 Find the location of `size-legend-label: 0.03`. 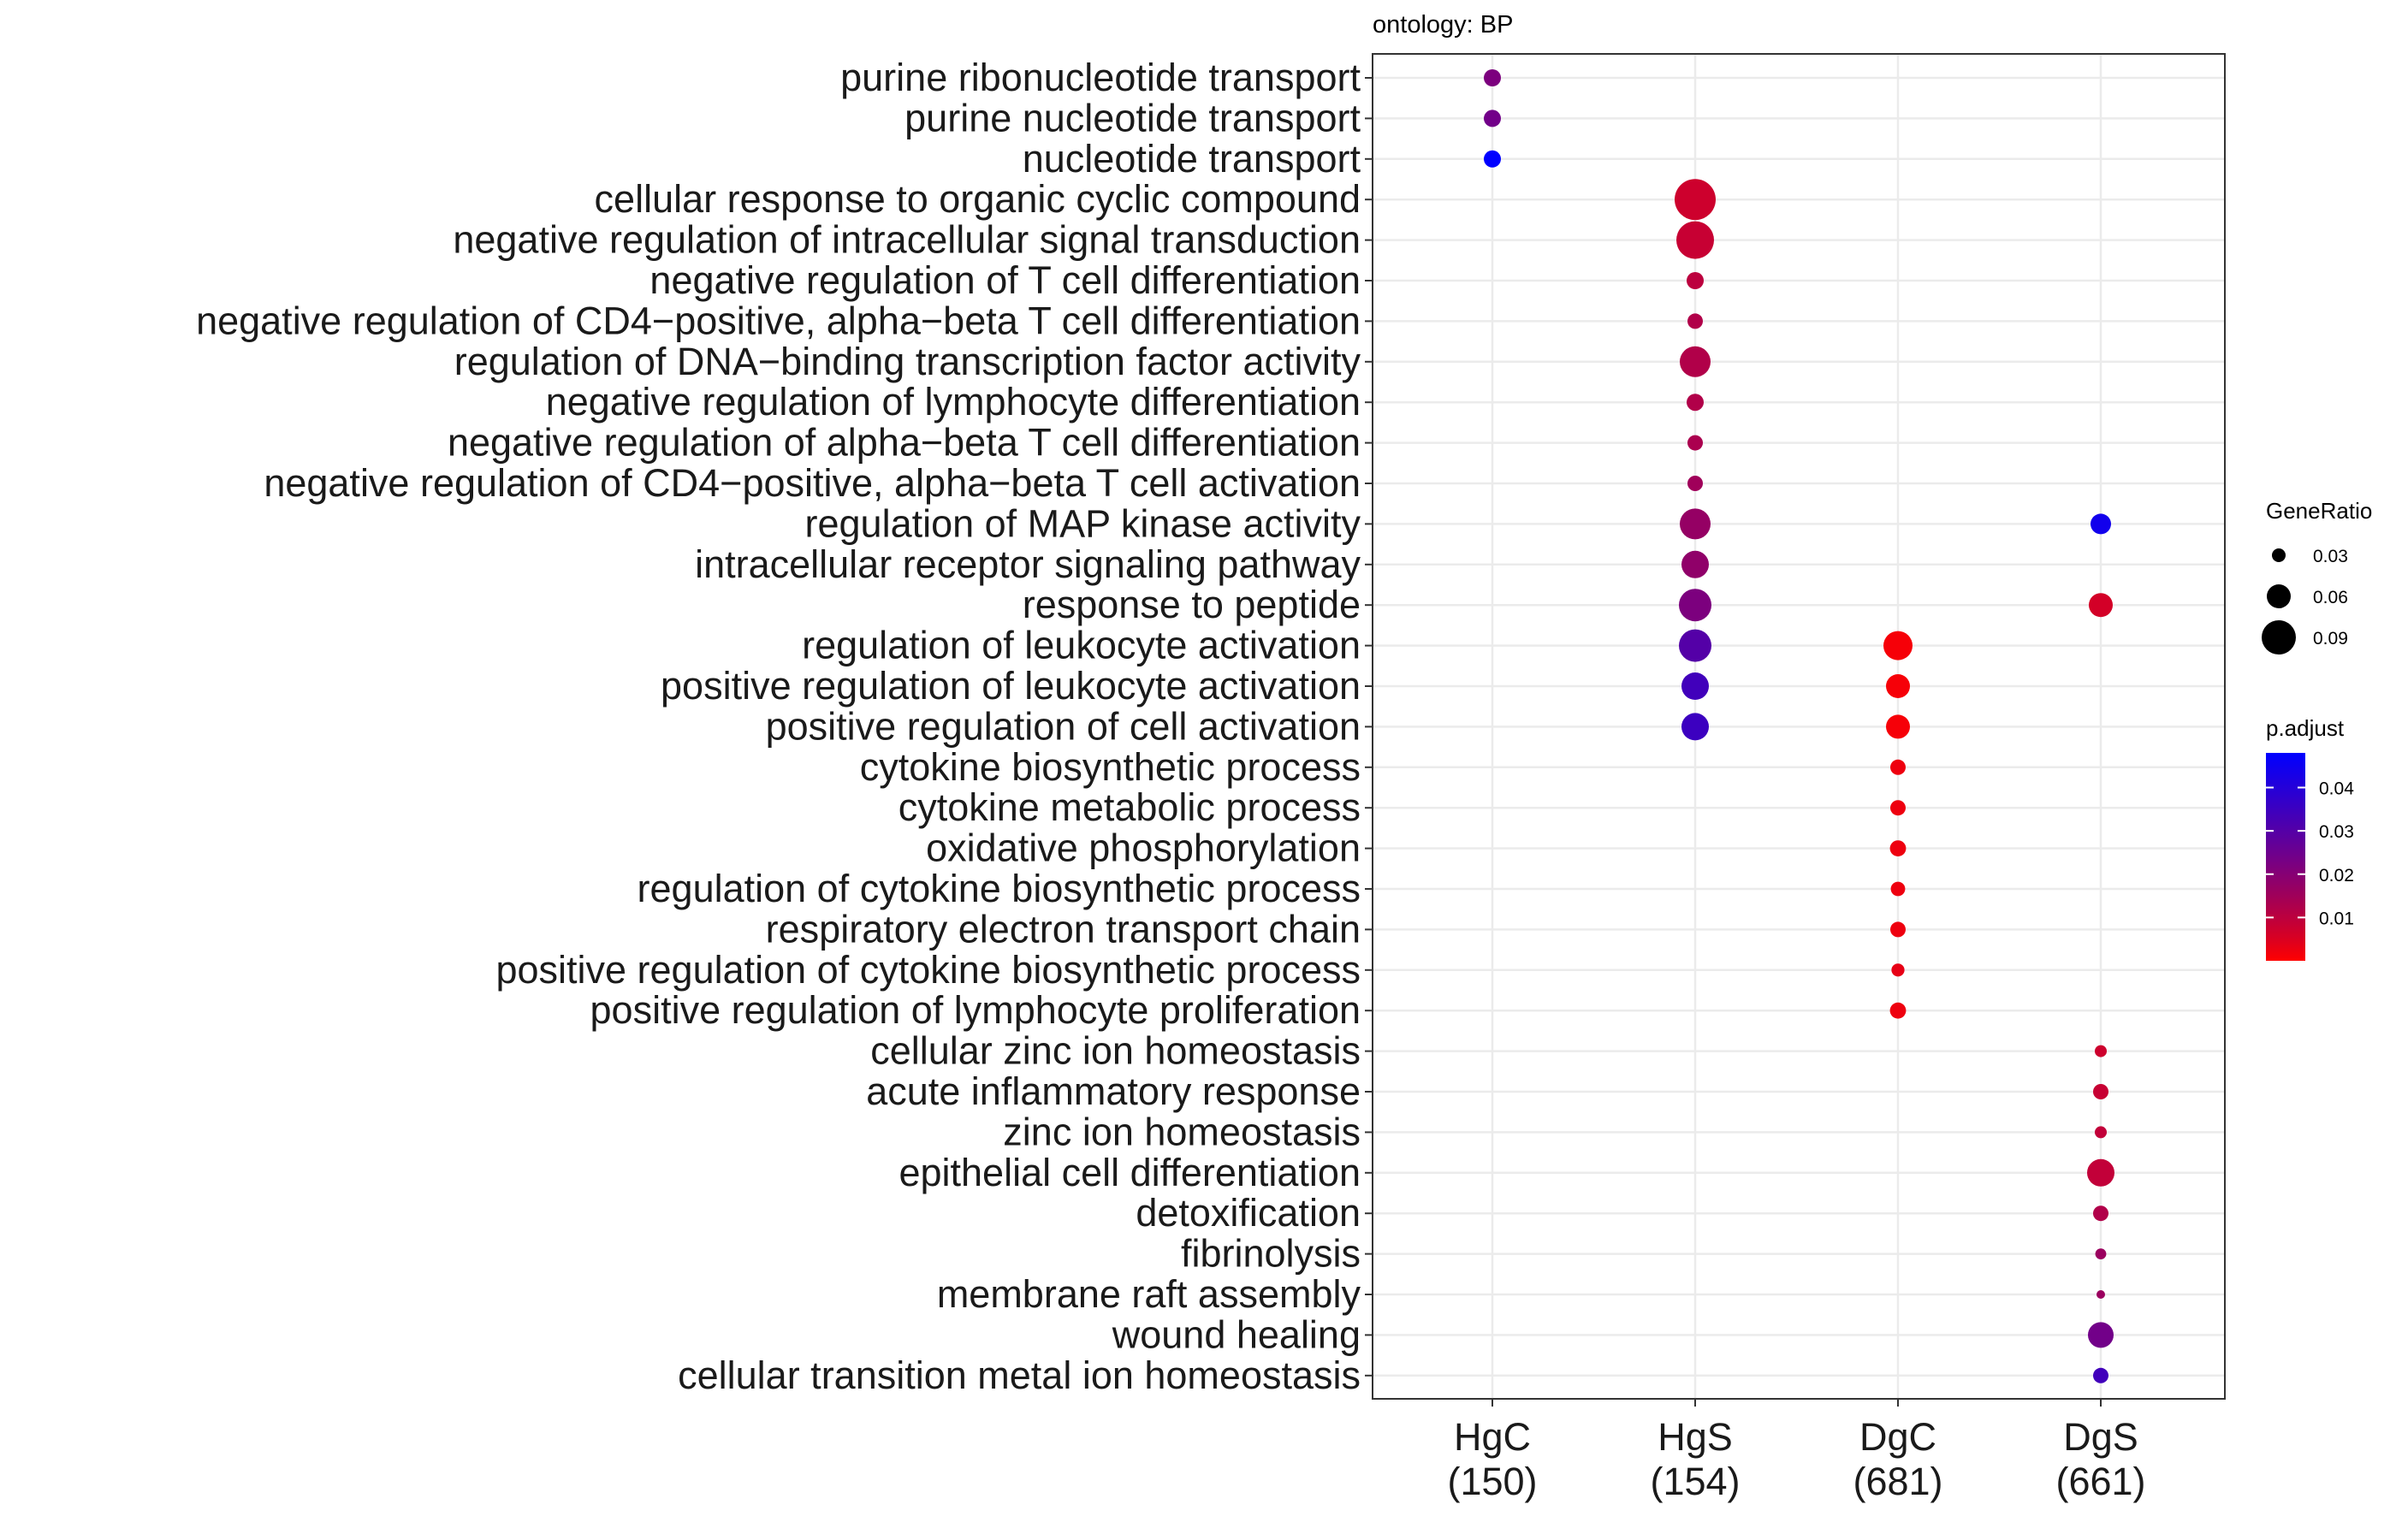

size-legend-label: 0.03 is located at coordinates (2331, 556).